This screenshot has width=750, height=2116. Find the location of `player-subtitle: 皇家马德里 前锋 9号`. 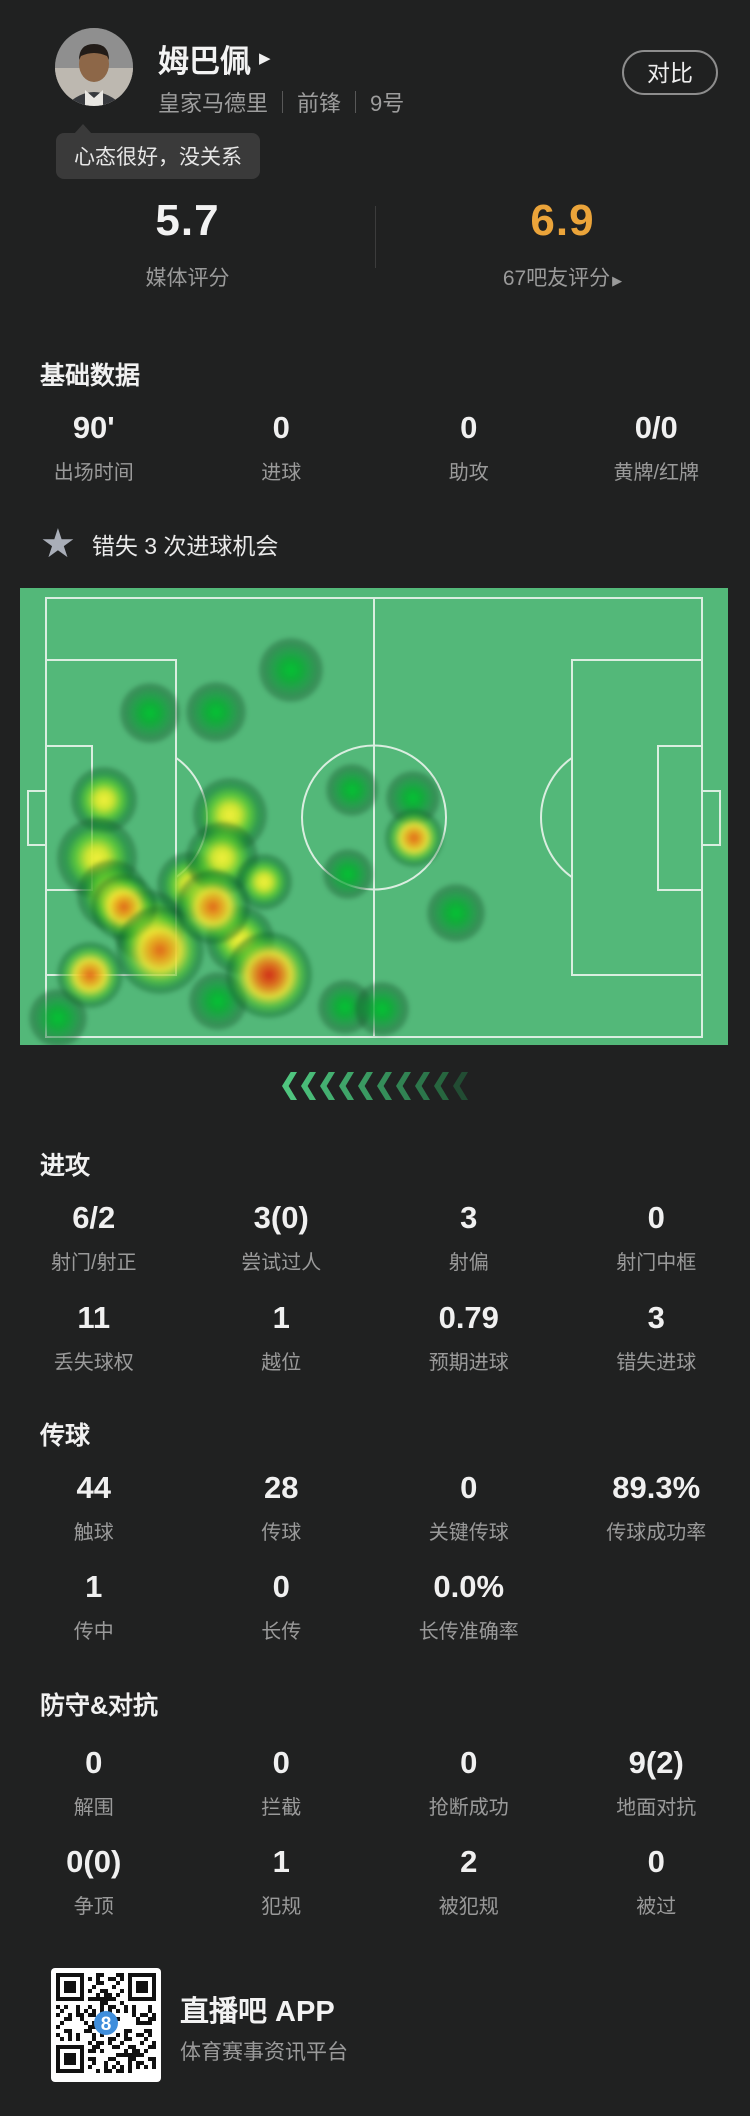

player-subtitle: 皇家马德里 前锋 9号 is located at coordinates (281, 102).